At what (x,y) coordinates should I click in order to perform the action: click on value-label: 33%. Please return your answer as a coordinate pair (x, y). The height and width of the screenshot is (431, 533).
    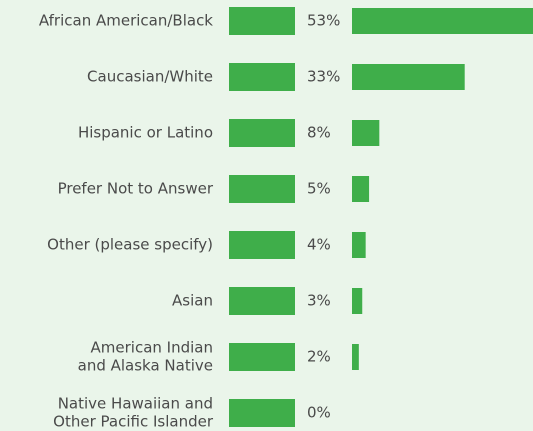
    Looking at the image, I should click on (323, 77).